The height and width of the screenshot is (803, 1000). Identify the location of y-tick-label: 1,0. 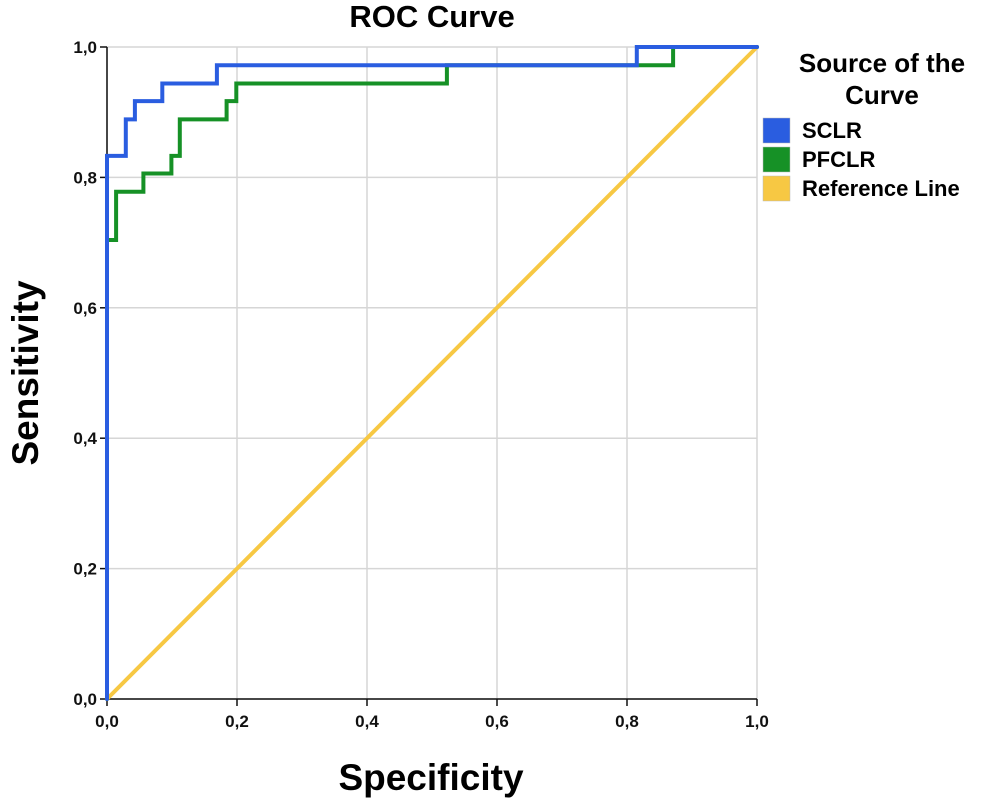
(85, 47).